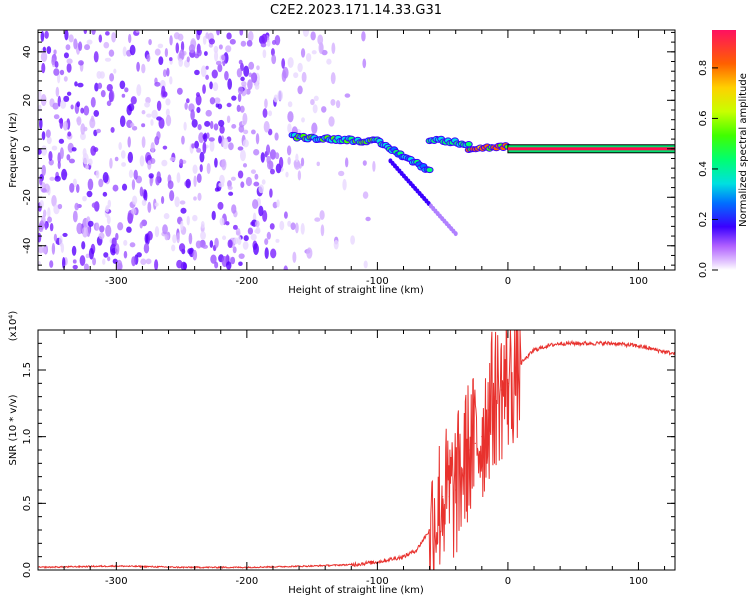 The image size is (750, 604). What do you see at coordinates (13, 429) in the screenshot?
I see `snr-ylabel: SNR (10 * v/v)` at bounding box center [13, 429].